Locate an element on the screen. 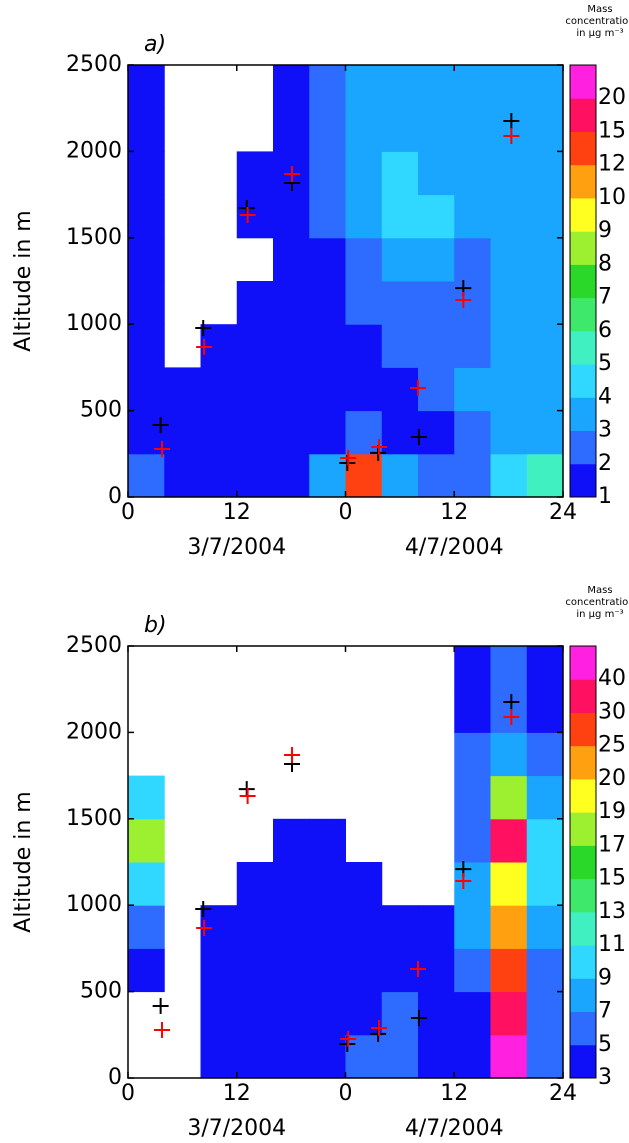  colorbar-title: Mass is located at coordinates (599, 9).